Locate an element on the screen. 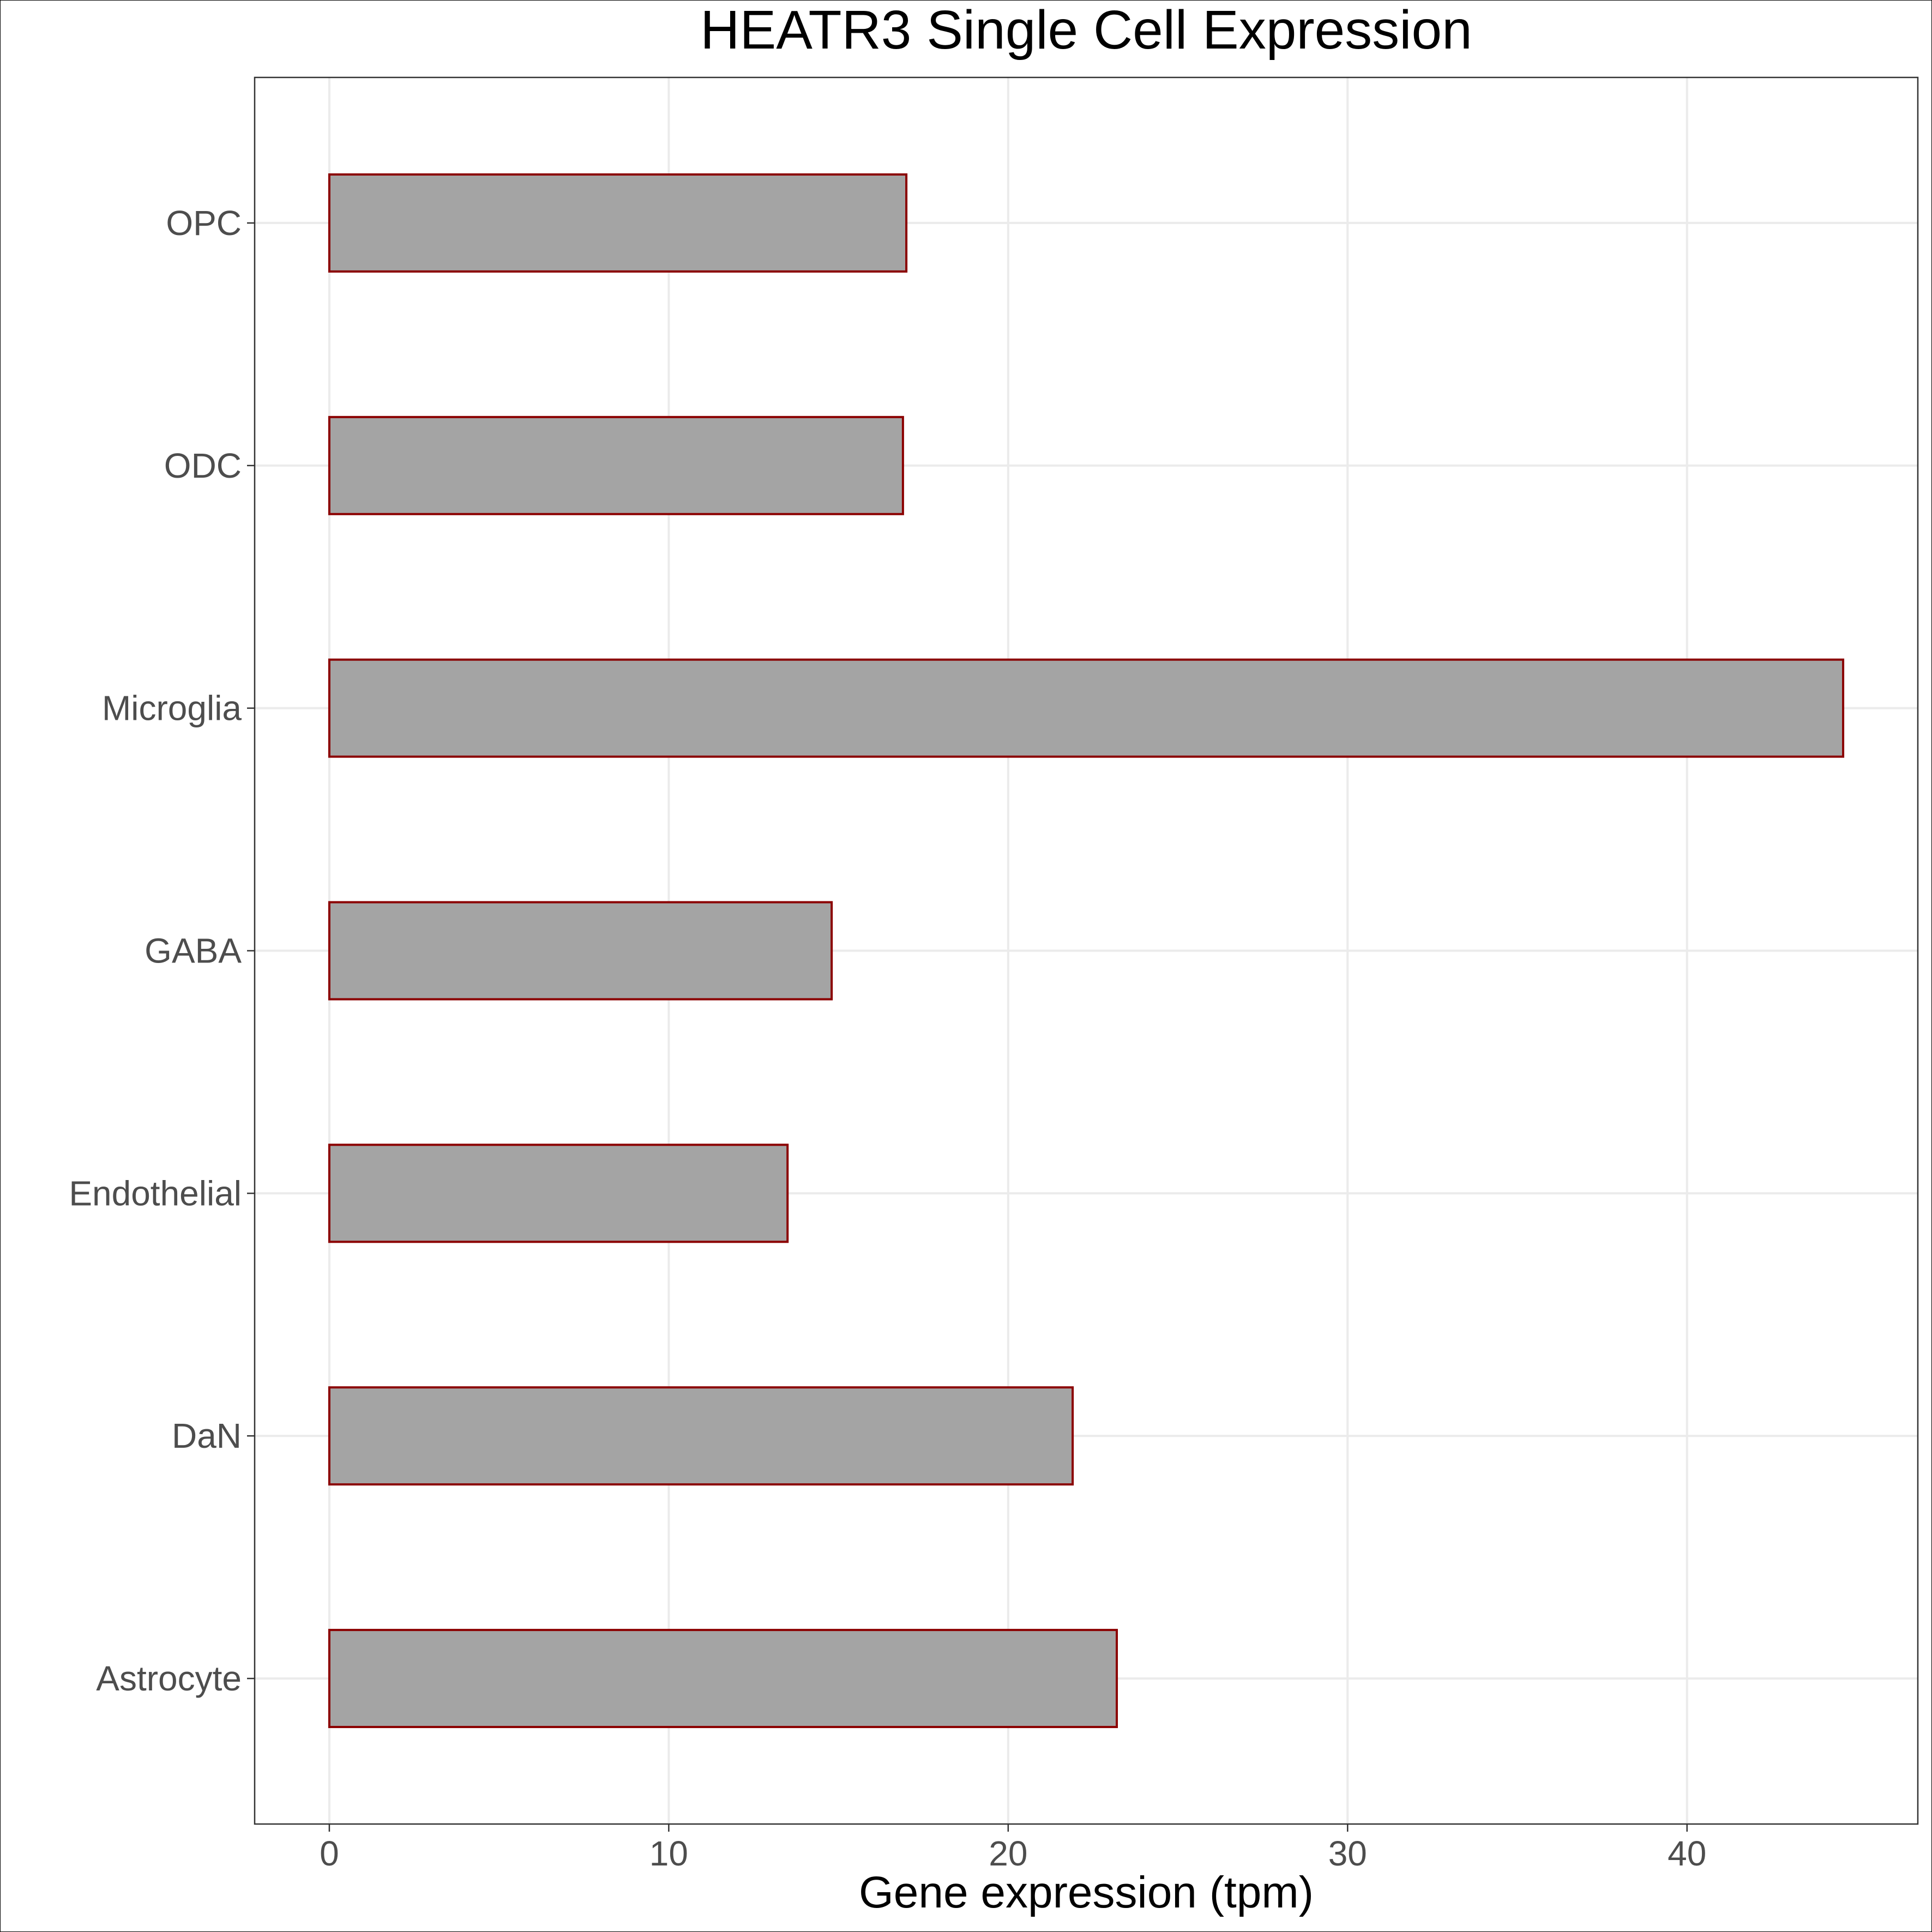  x-tick-label: 10 is located at coordinates (668, 1853).